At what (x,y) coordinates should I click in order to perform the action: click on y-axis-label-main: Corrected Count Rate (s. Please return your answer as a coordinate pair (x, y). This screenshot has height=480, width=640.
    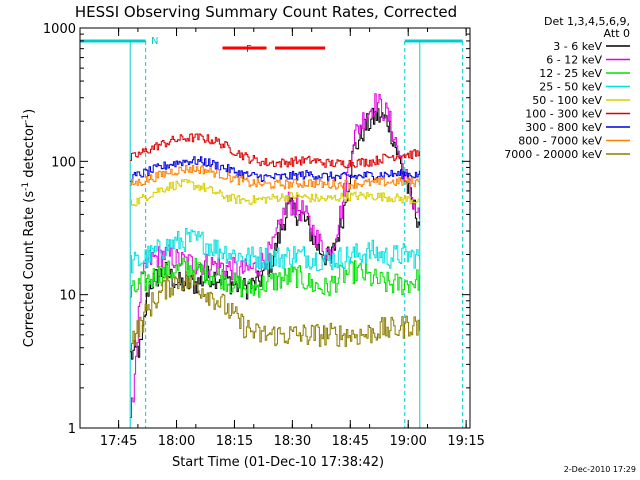
    Looking at the image, I should click on (29, 269).